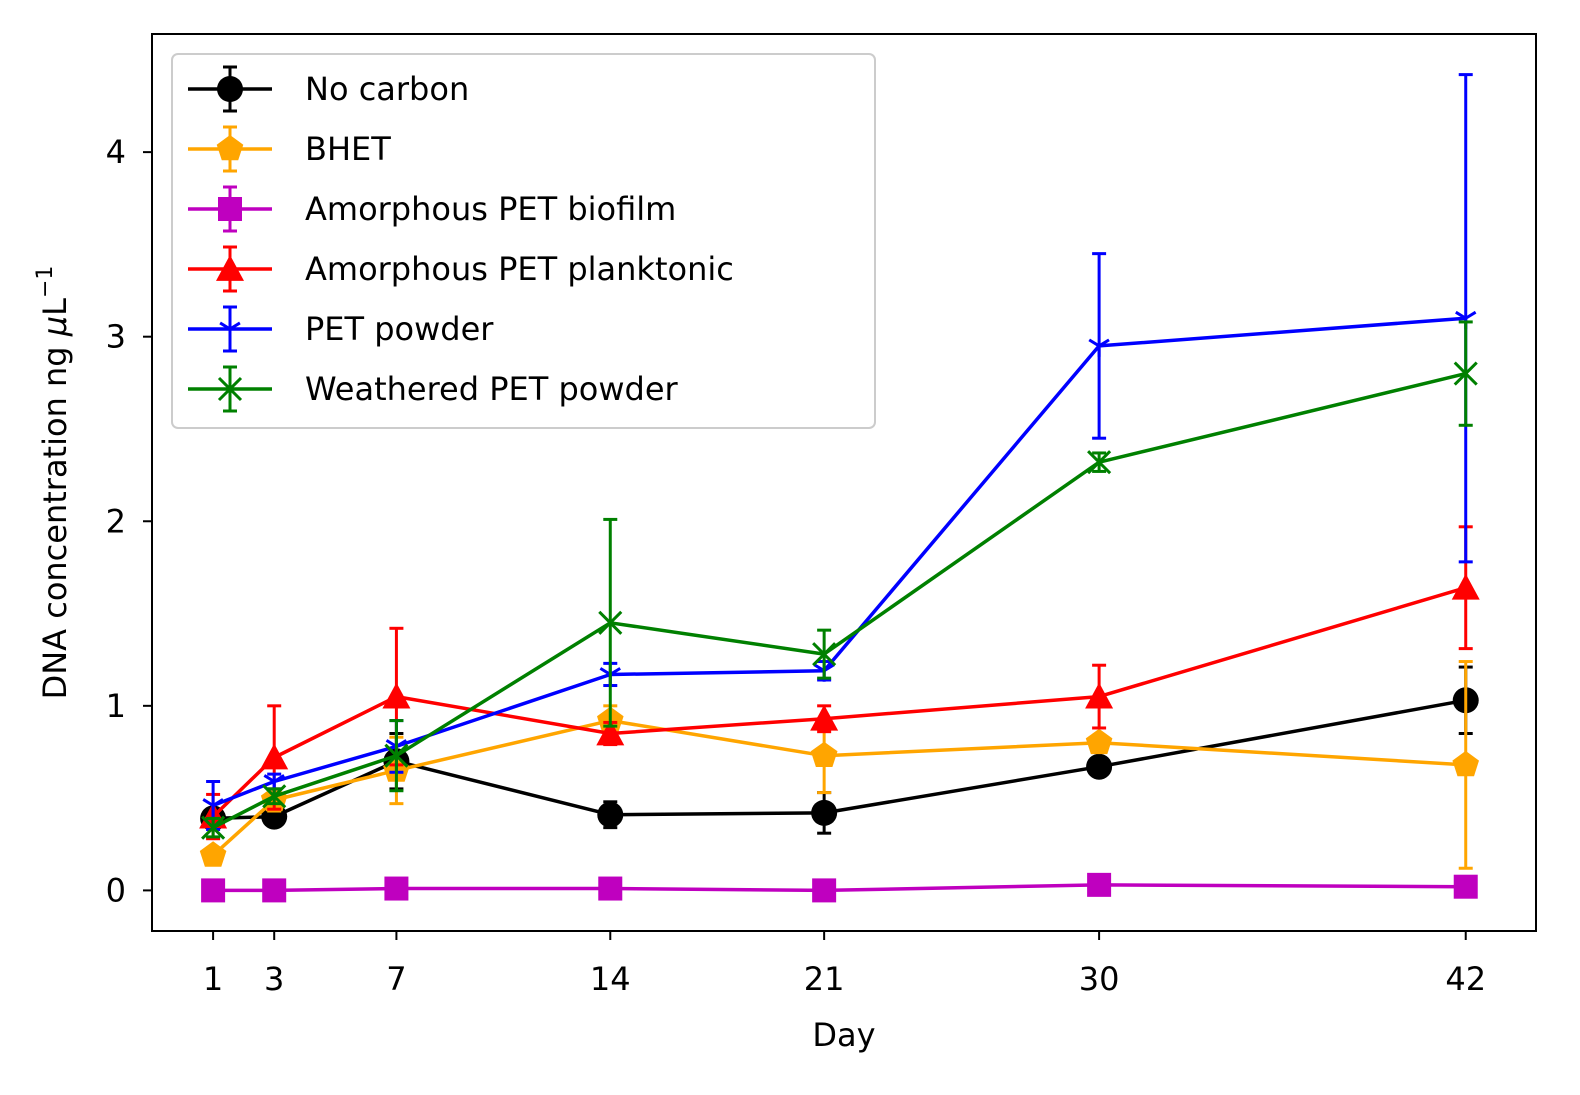  Describe the element at coordinates (399, 329) in the screenshot. I see `legend-label: PET powder` at that location.